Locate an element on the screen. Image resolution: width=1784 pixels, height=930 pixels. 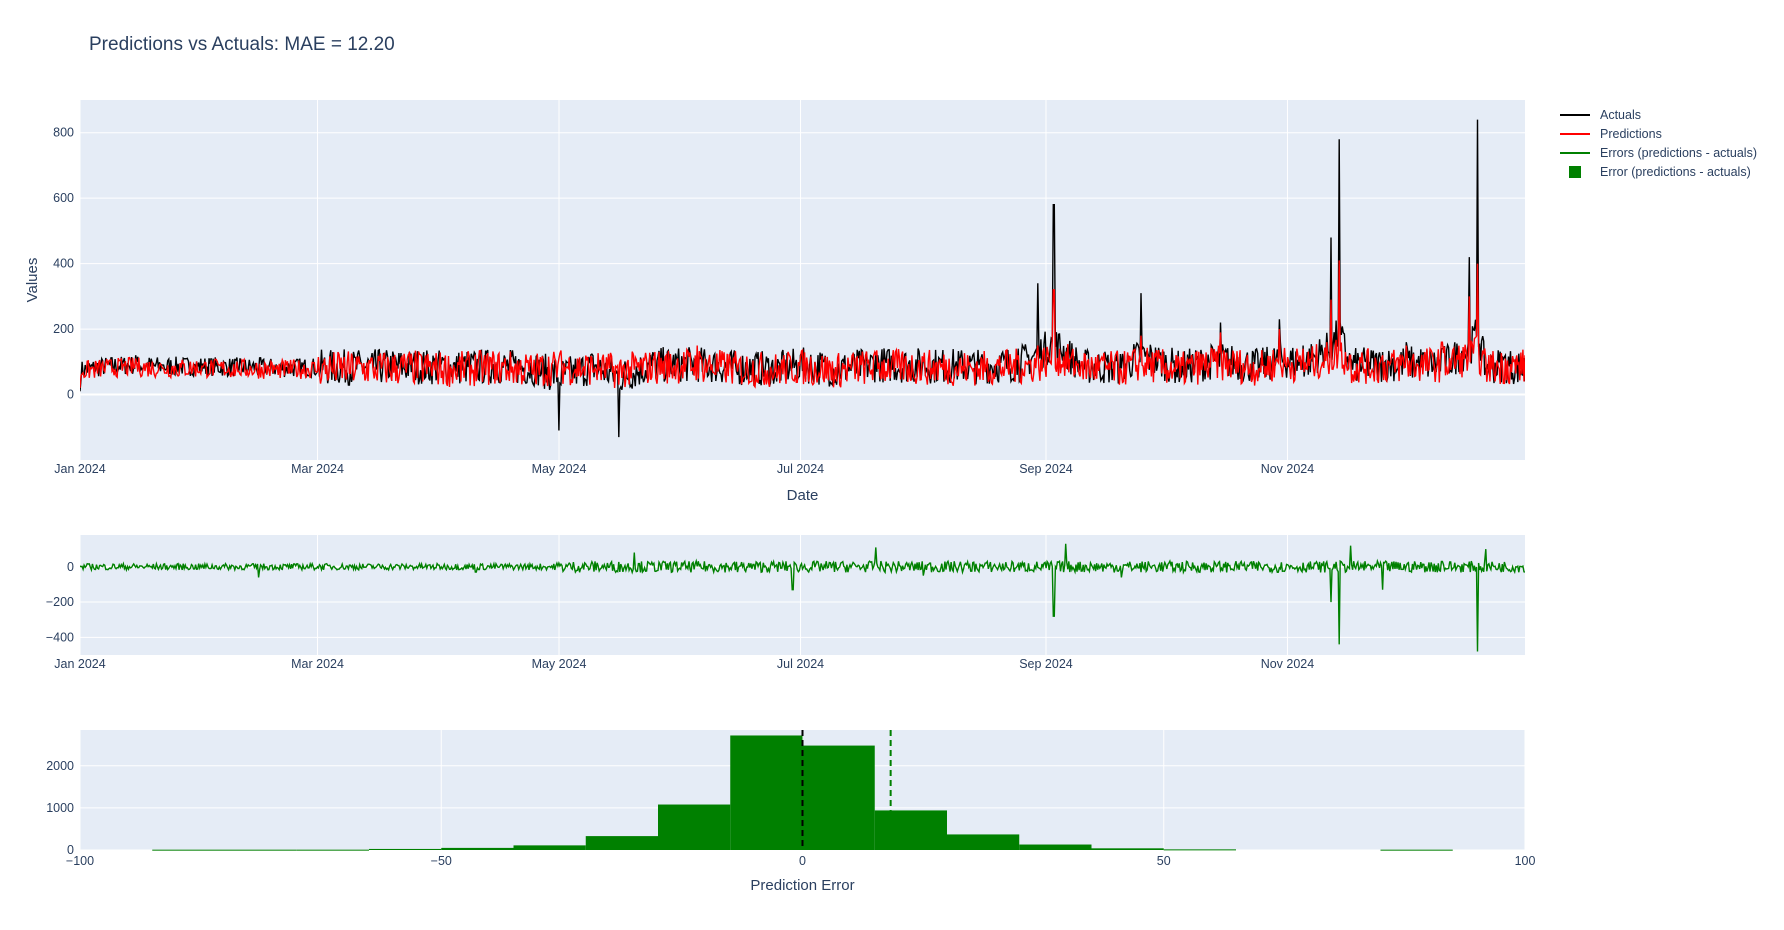
chart-title: Predictions vs Actuals: MAE = 12.20 is located at coordinates (242, 44).